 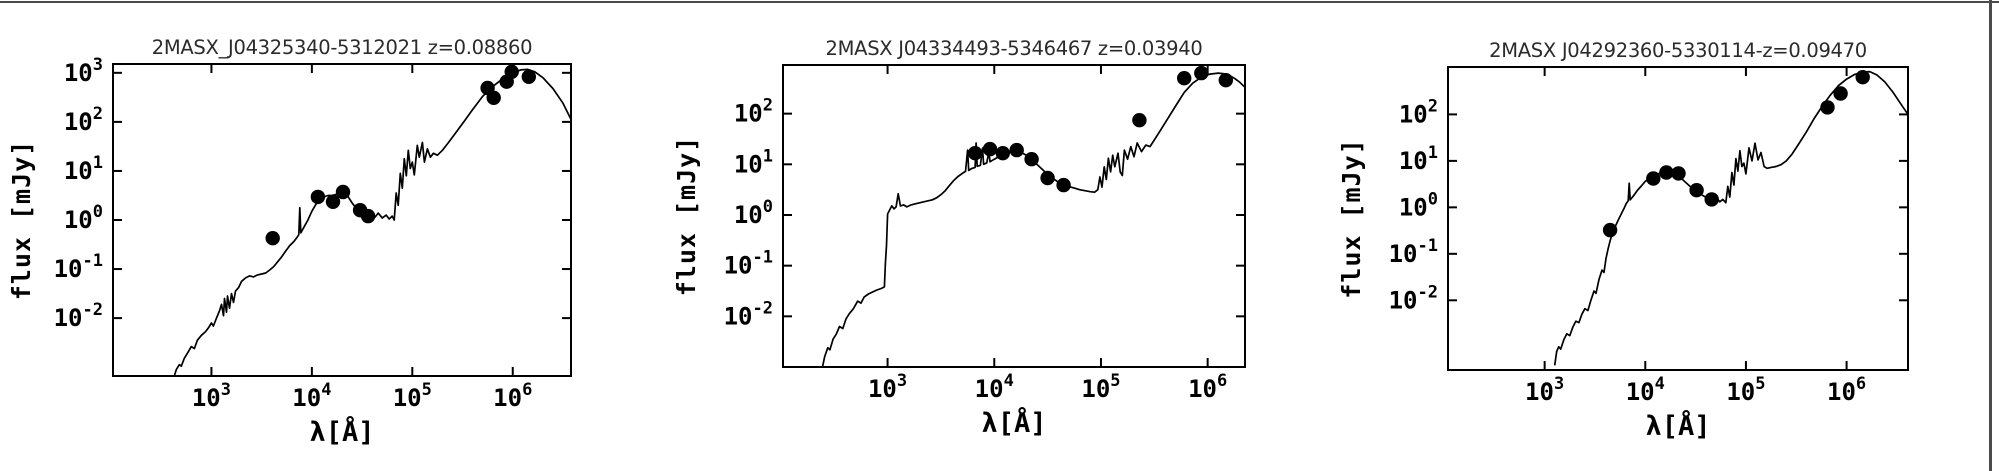 What do you see at coordinates (1990, 235) in the screenshot?
I see `right-border-rule` at bounding box center [1990, 235].